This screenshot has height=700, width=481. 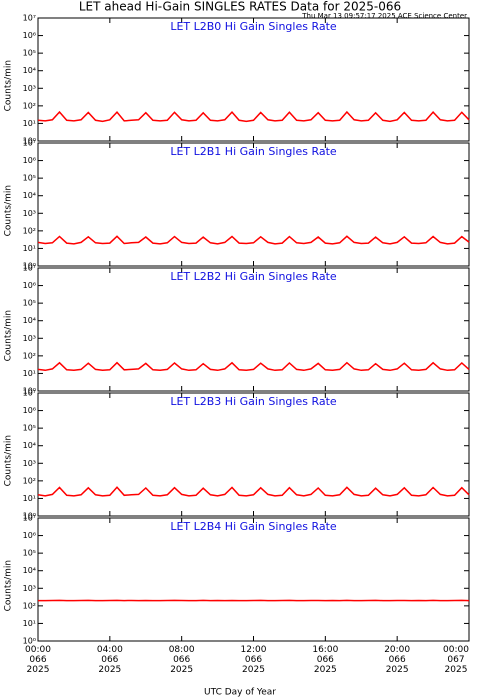 What do you see at coordinates (253, 276) in the screenshot?
I see `panel-title: LET L2B2 Hi Gain Singles Rate` at bounding box center [253, 276].